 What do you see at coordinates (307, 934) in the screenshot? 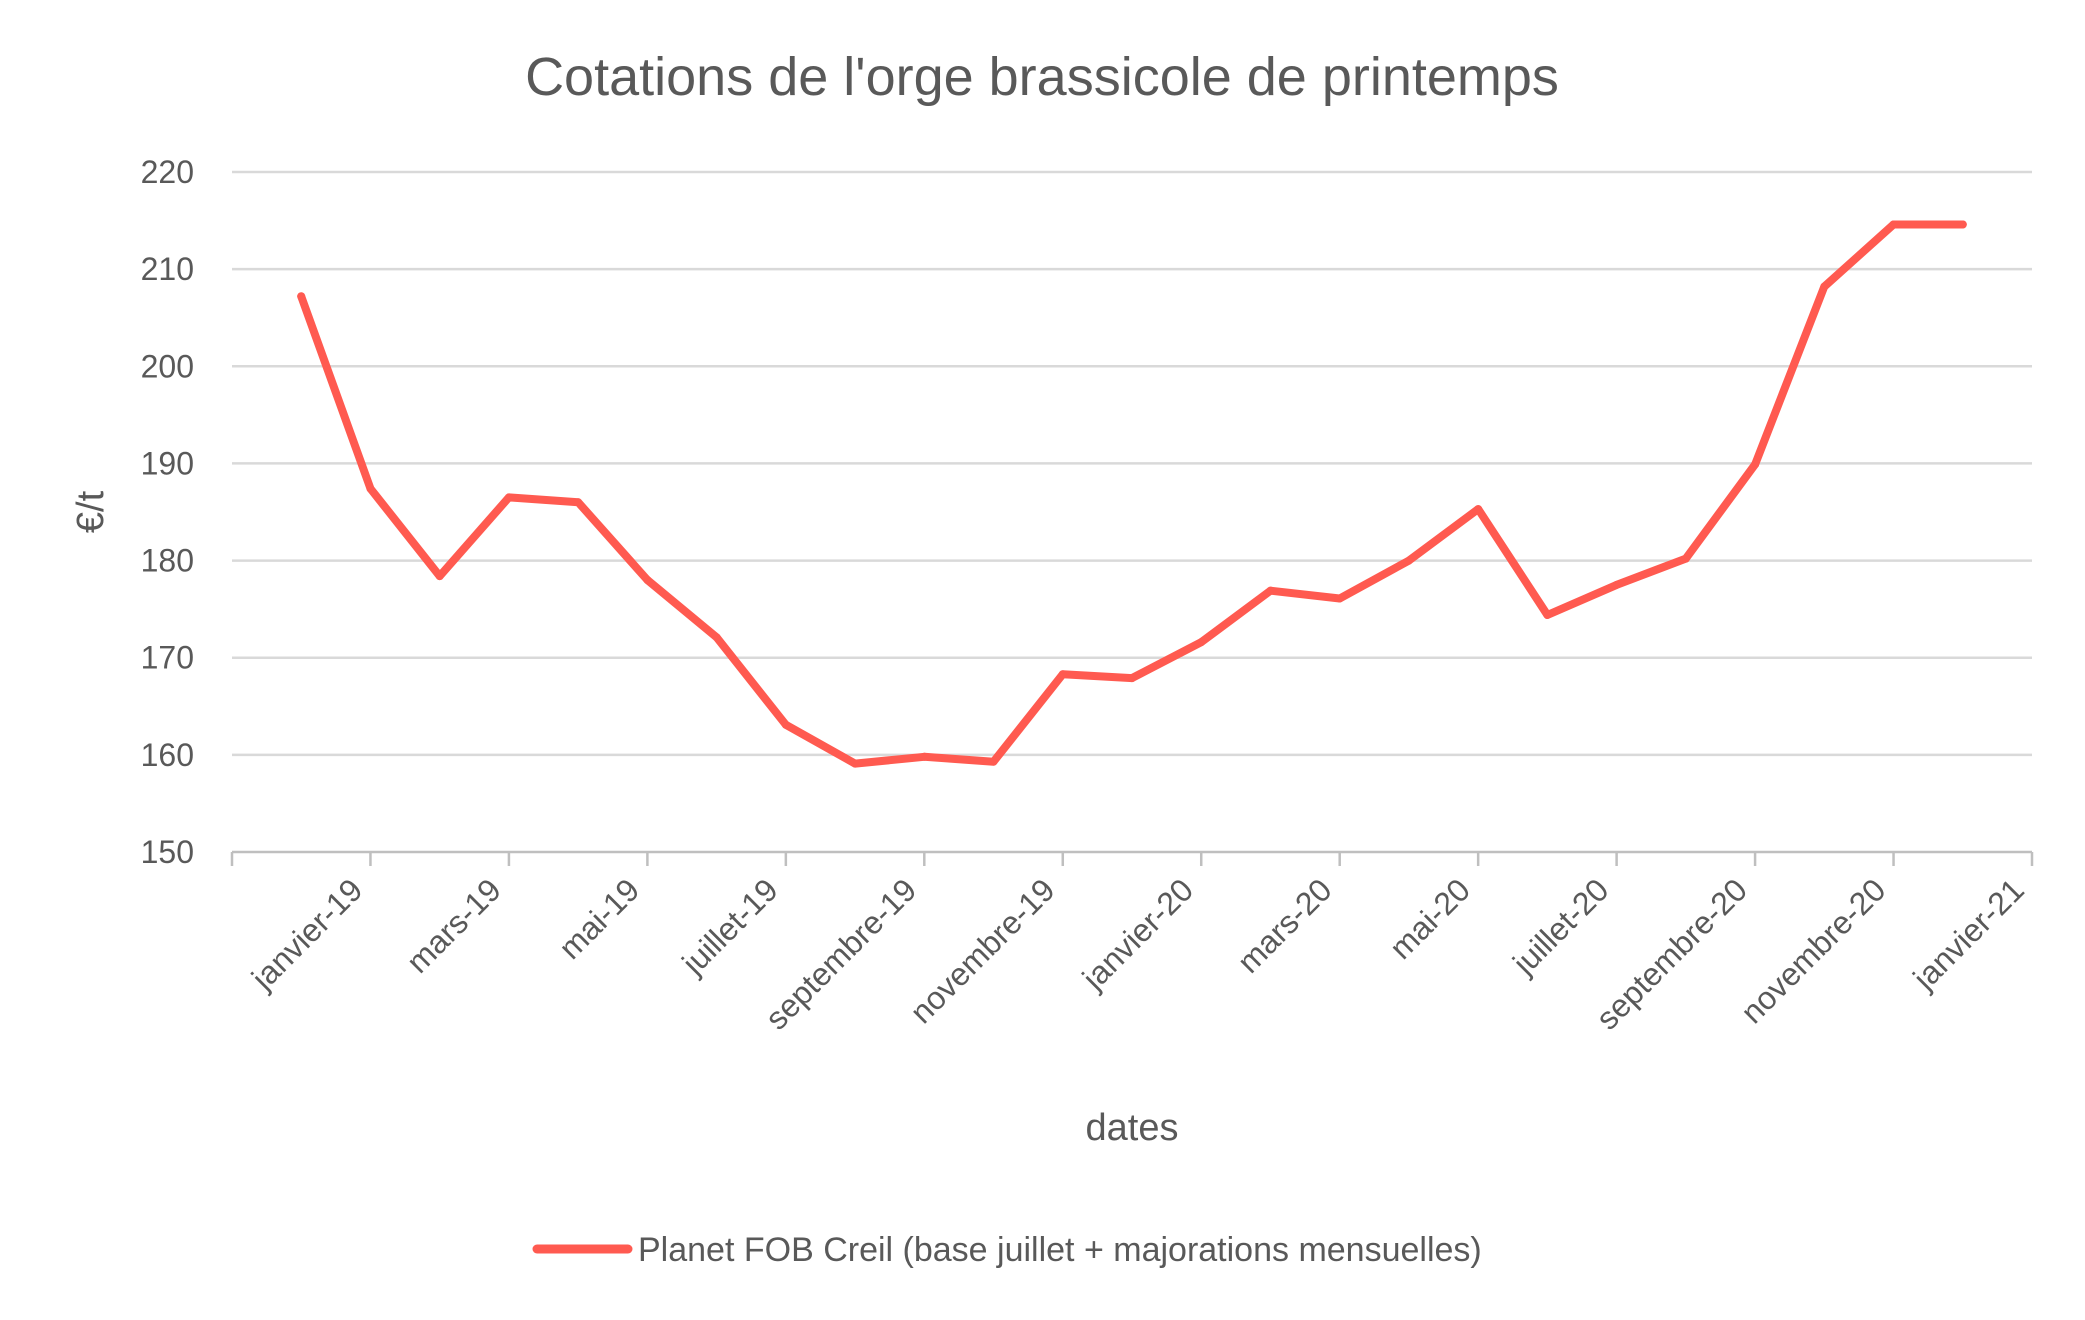
I see `x-tick-label: janvier-19` at bounding box center [307, 934].